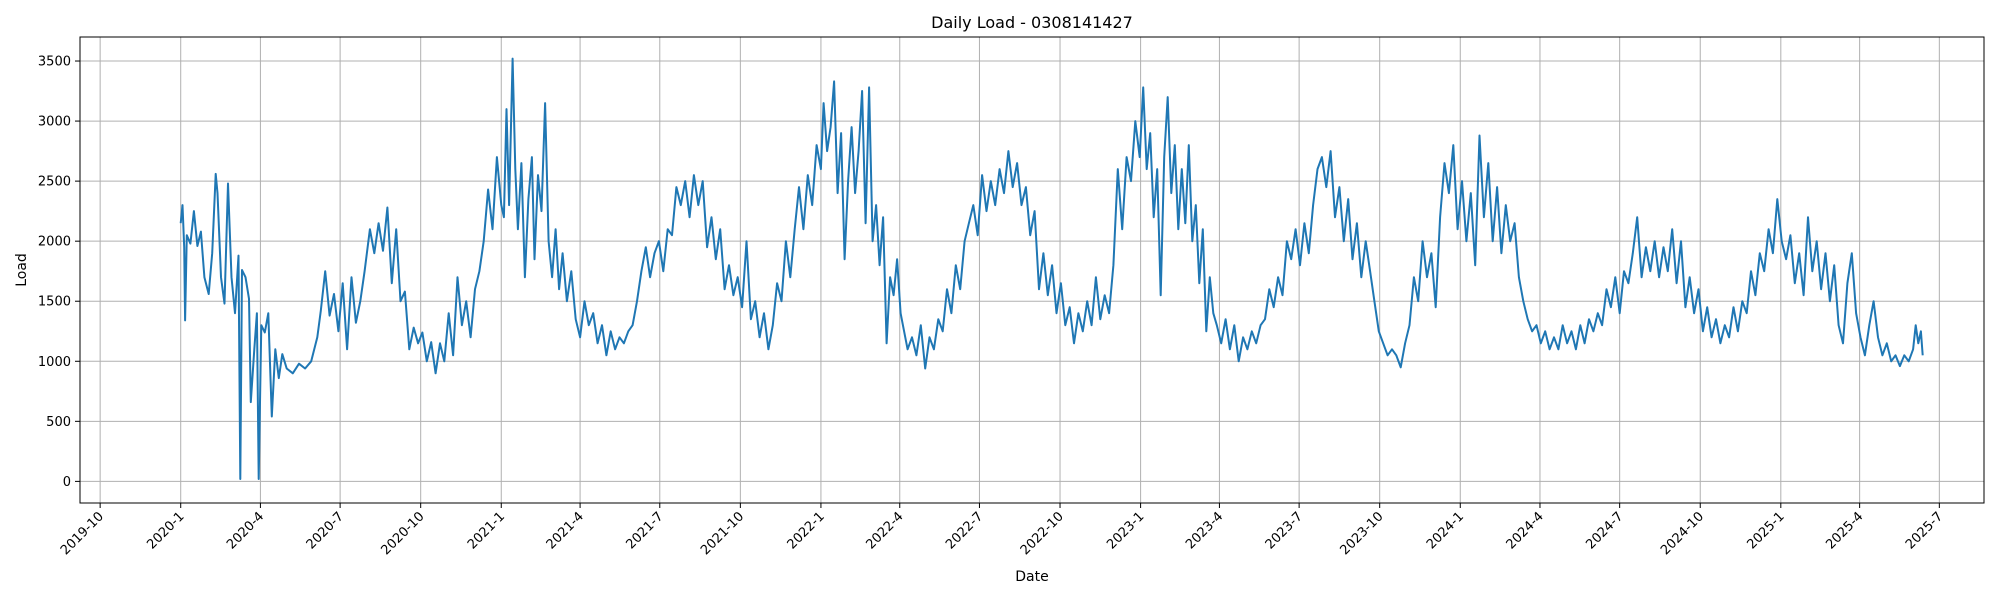 The width and height of the screenshot is (2000, 600). What do you see at coordinates (1604, 530) in the screenshot?
I see `x-tick-label: 2024-7` at bounding box center [1604, 530].